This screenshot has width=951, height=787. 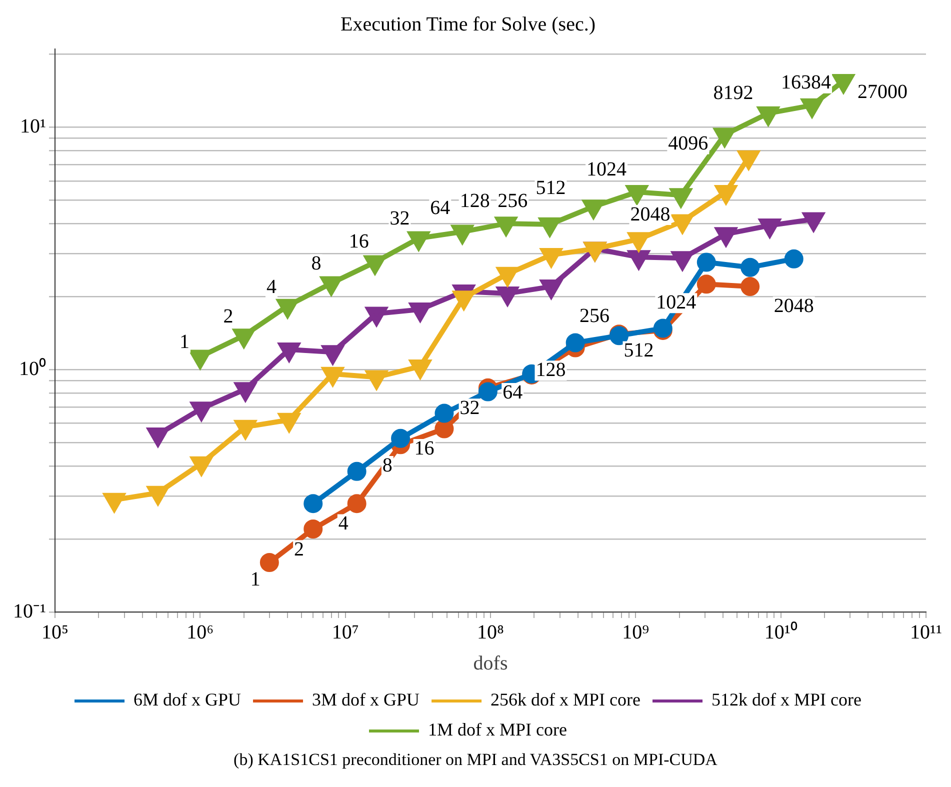 I want to click on annotation: 27000, so click(x=882, y=92).